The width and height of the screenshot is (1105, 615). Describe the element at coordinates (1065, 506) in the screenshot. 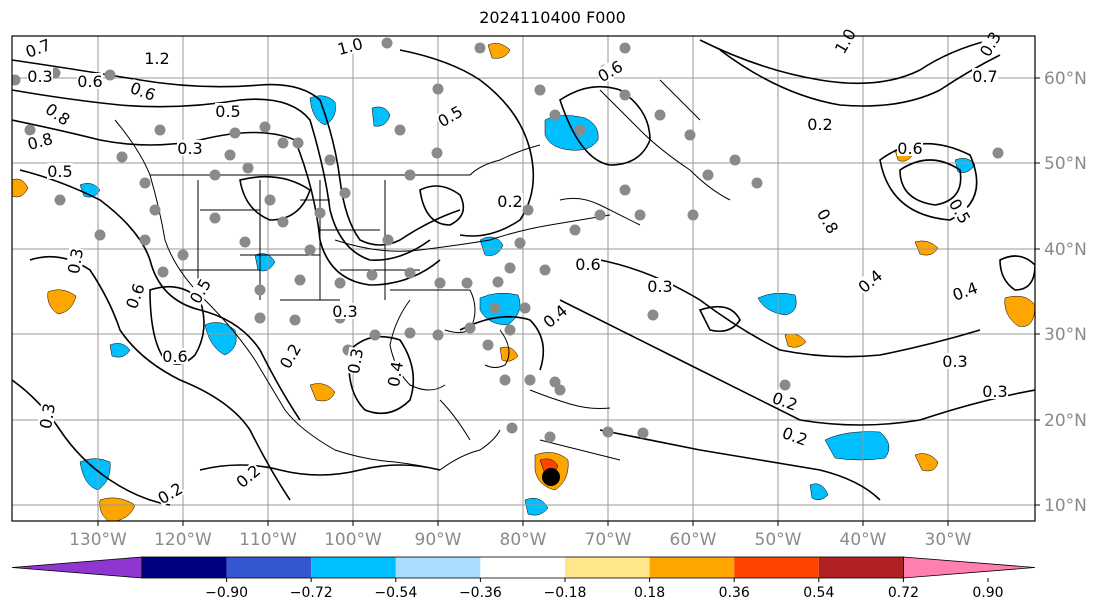

I see `lat-label: 10°N` at that location.